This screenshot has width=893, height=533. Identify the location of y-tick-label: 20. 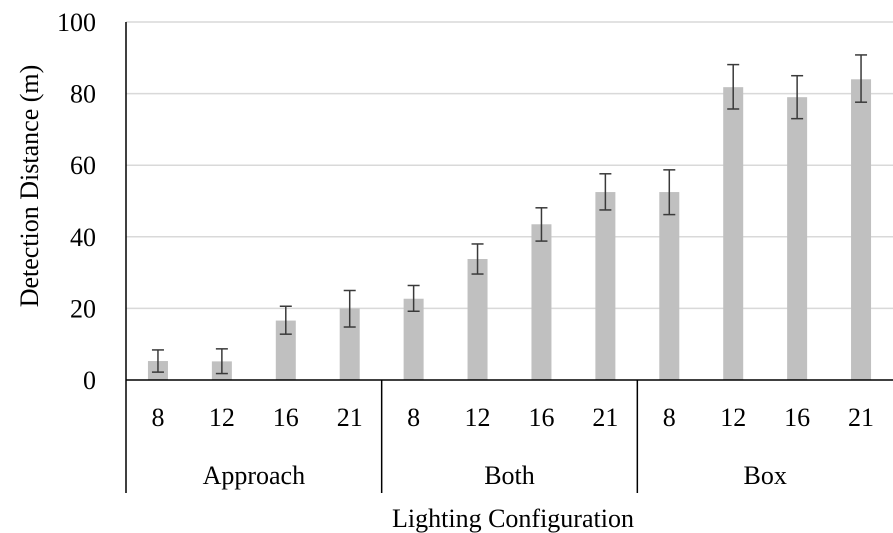
(83, 308).